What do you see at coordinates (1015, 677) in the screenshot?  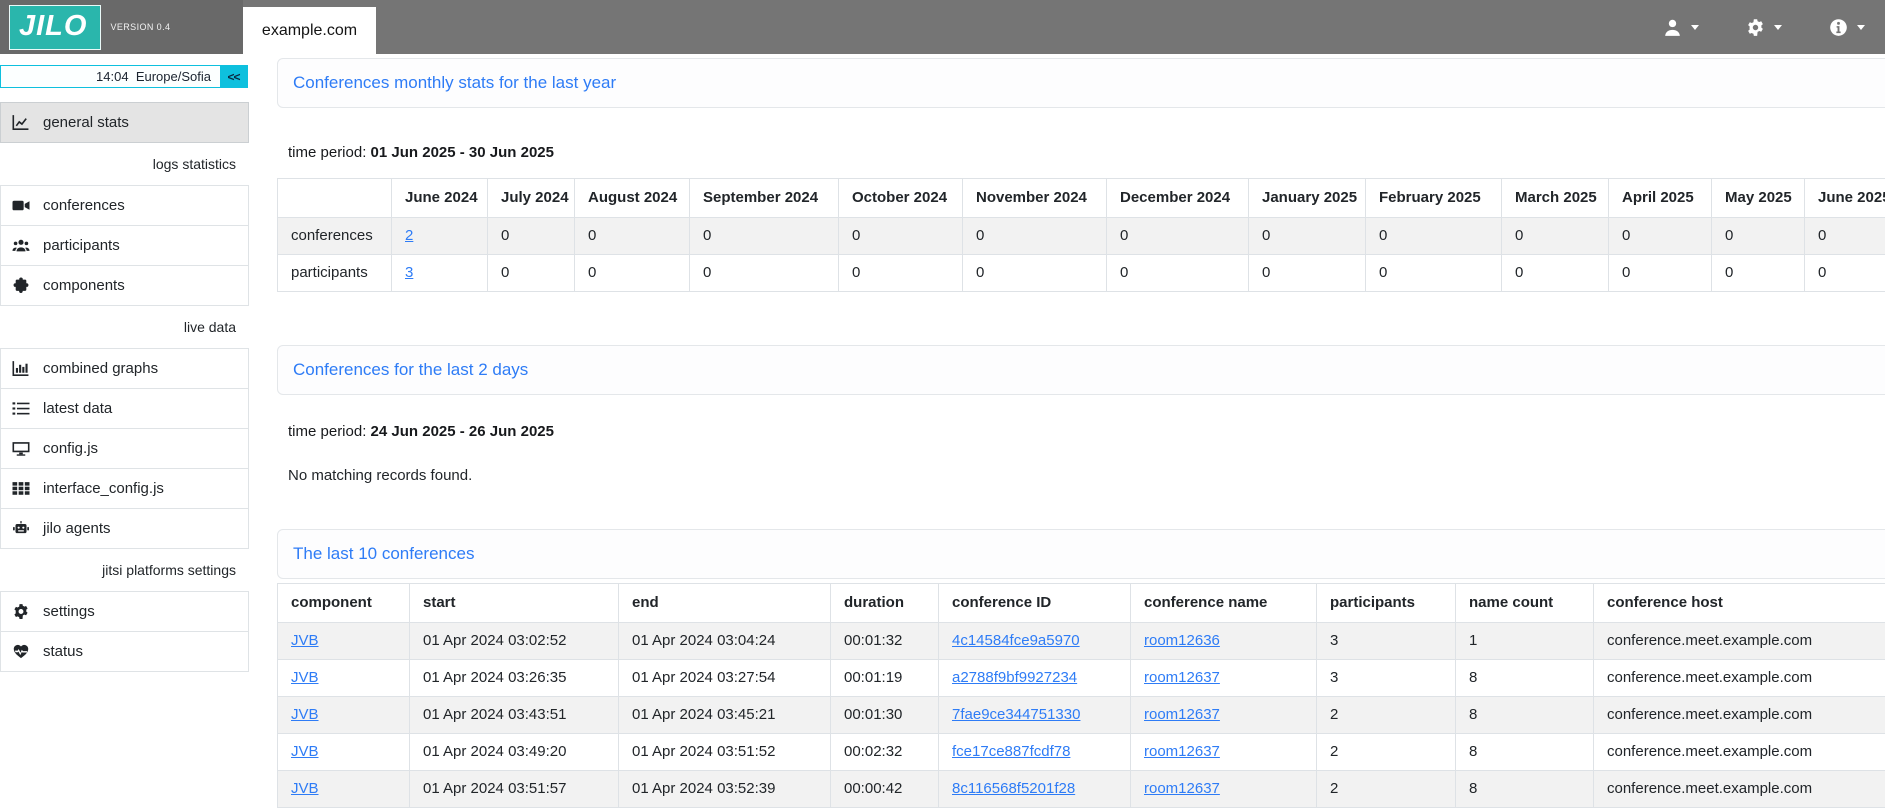 I see `conference-id-link: a2788f9bf9927234` at bounding box center [1015, 677].